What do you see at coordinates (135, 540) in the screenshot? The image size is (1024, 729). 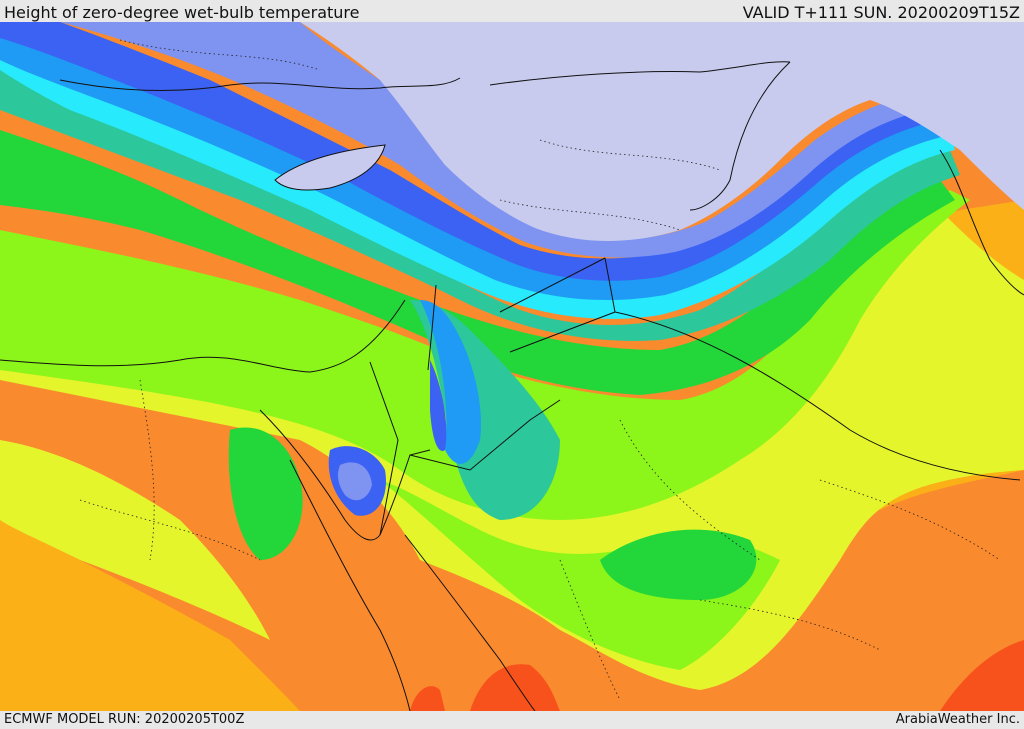 I see `band-yellow-west` at bounding box center [135, 540].